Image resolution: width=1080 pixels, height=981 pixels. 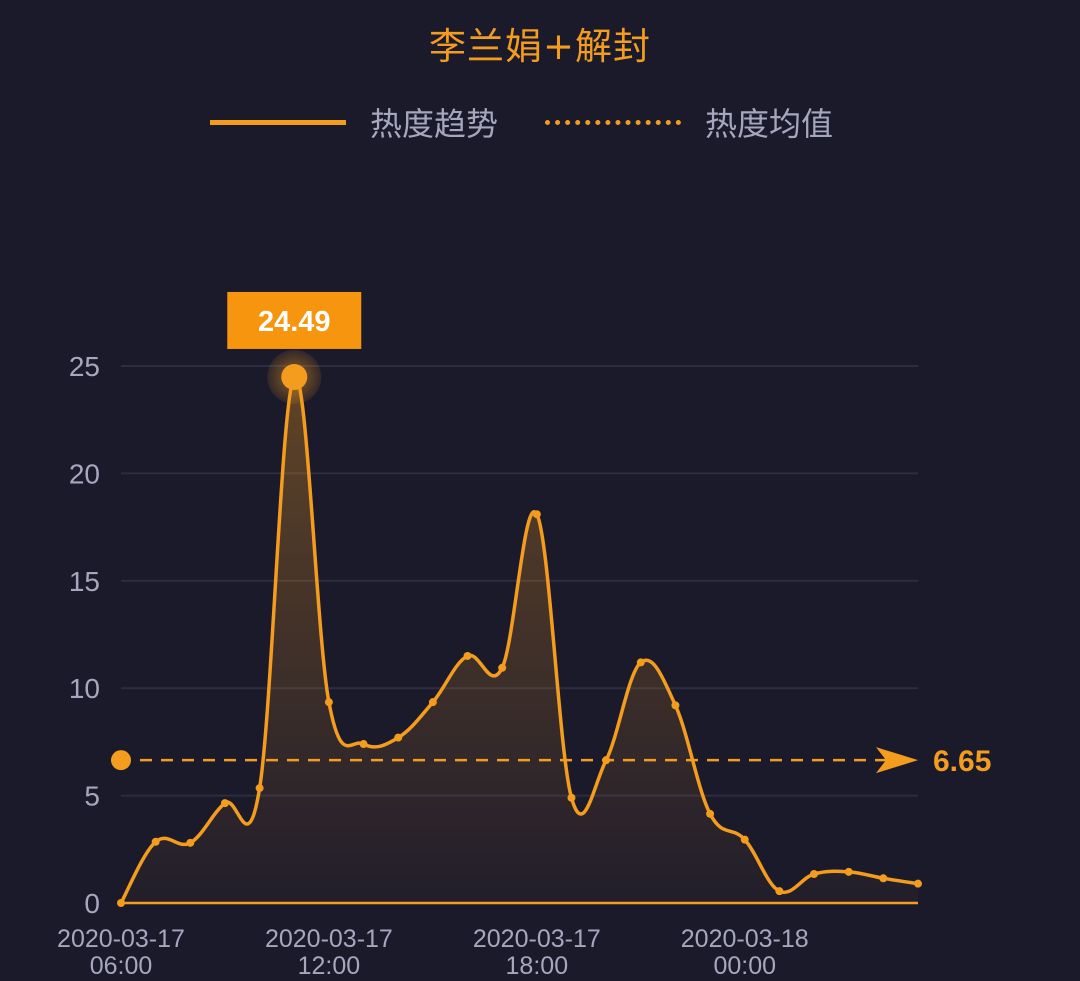 I want to click on legend-swatch-dashed-line, so click(x=613, y=122).